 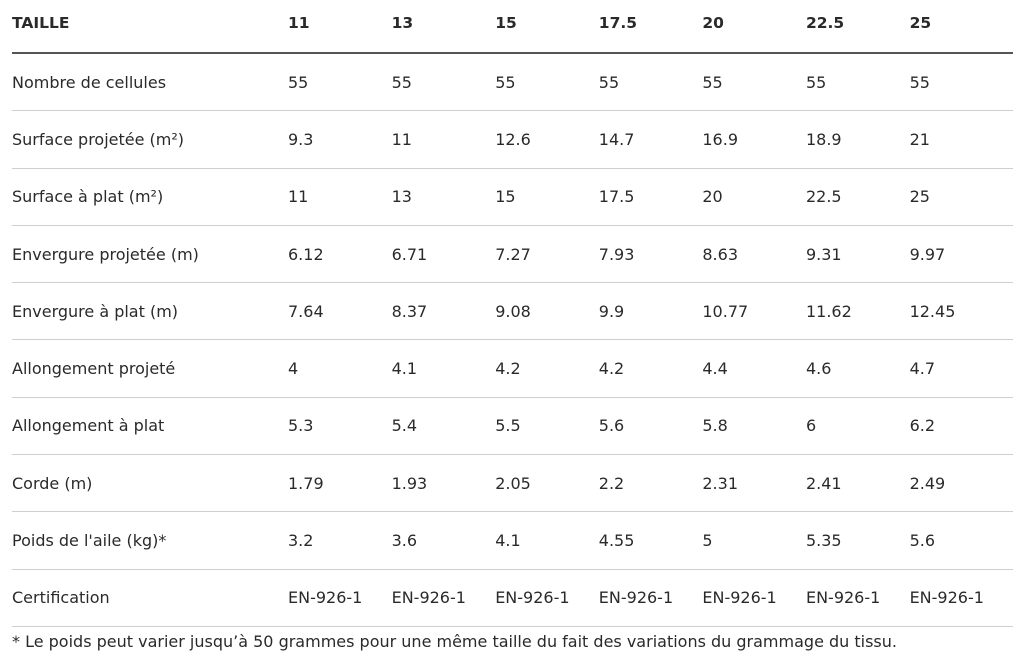 What do you see at coordinates (857, 426) in the screenshot?
I see `spec-value: 6` at bounding box center [857, 426].